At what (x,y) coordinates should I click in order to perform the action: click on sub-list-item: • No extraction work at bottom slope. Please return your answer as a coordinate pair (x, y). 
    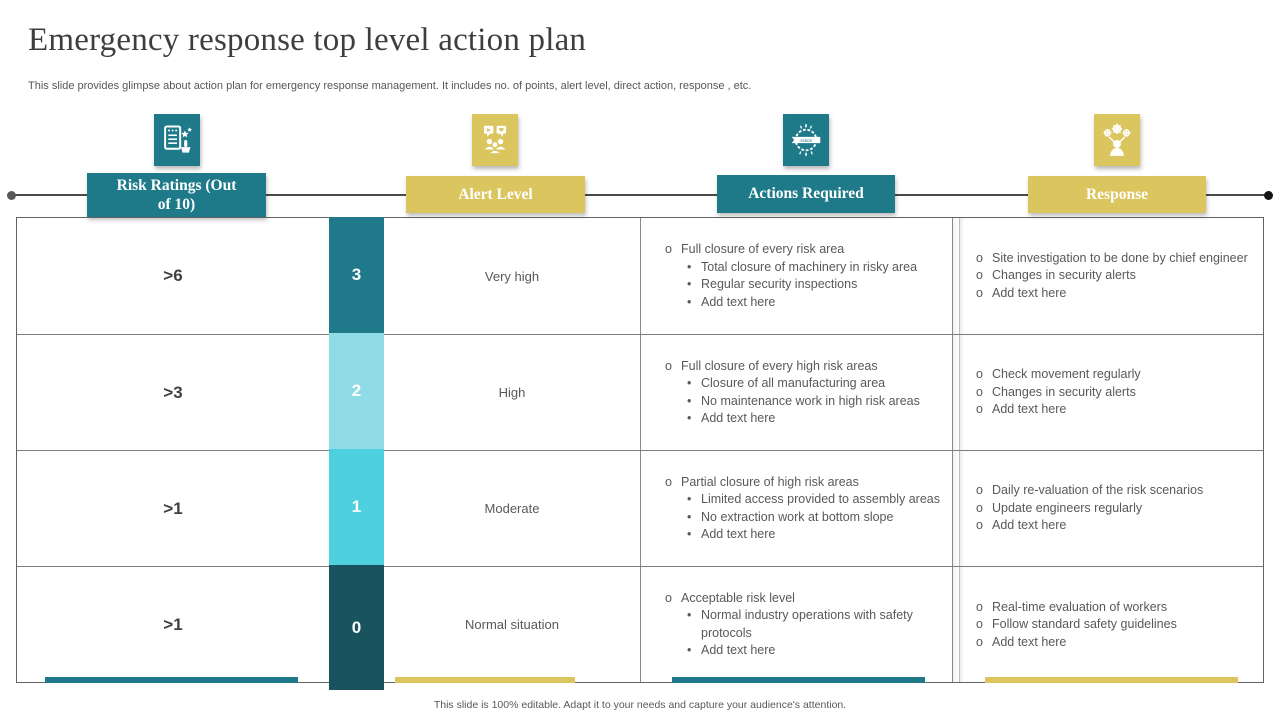
    Looking at the image, I should click on (815, 518).